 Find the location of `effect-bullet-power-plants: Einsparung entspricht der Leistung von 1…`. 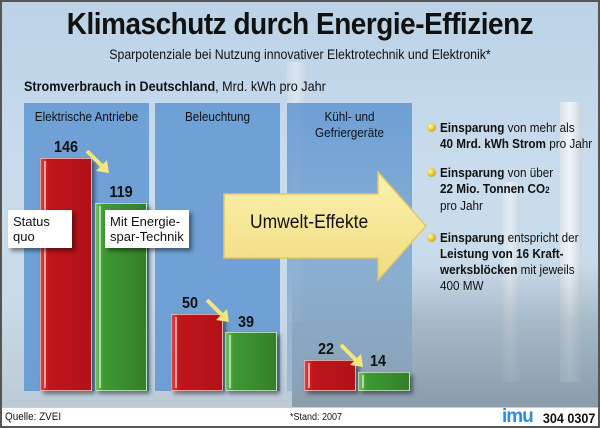

effect-bullet-power-plants: Einsparung entspricht der Leistung von 1… is located at coordinates (512, 262).